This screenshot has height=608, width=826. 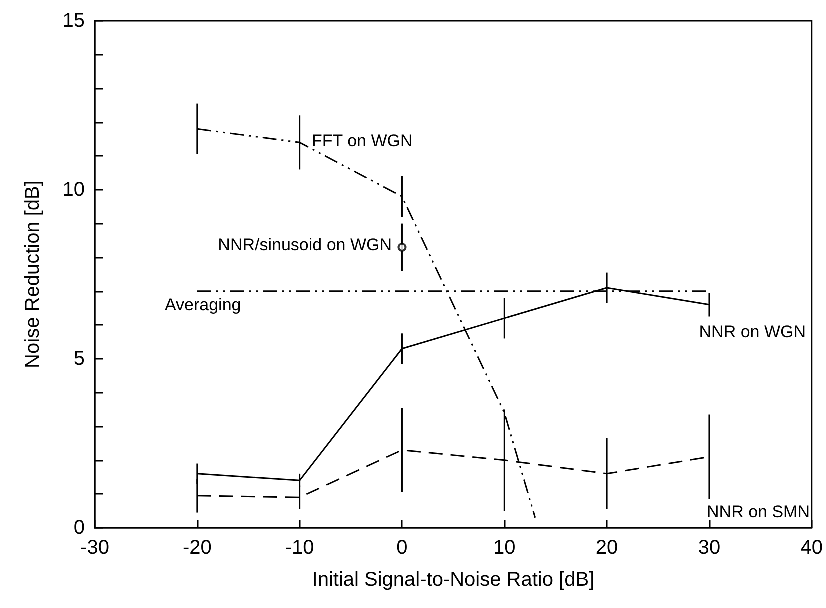 What do you see at coordinates (505, 548) in the screenshot?
I see `x-tick-label: 10` at bounding box center [505, 548].